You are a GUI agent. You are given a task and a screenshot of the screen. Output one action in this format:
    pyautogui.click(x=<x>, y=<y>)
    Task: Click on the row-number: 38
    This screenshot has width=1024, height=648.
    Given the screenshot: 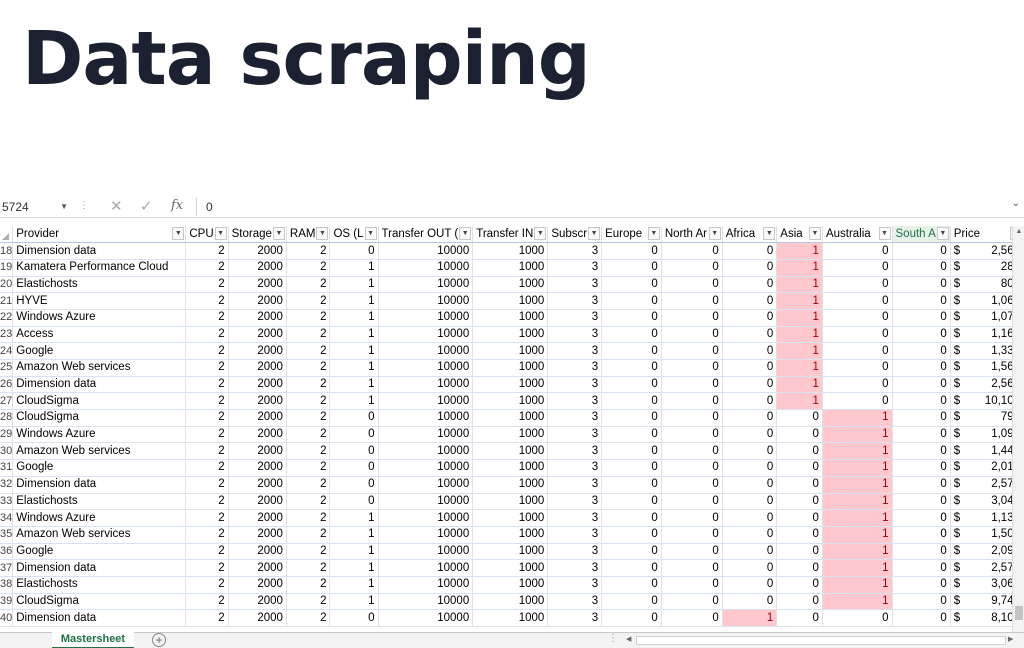 What is the action you would take?
    pyautogui.click(x=7, y=585)
    